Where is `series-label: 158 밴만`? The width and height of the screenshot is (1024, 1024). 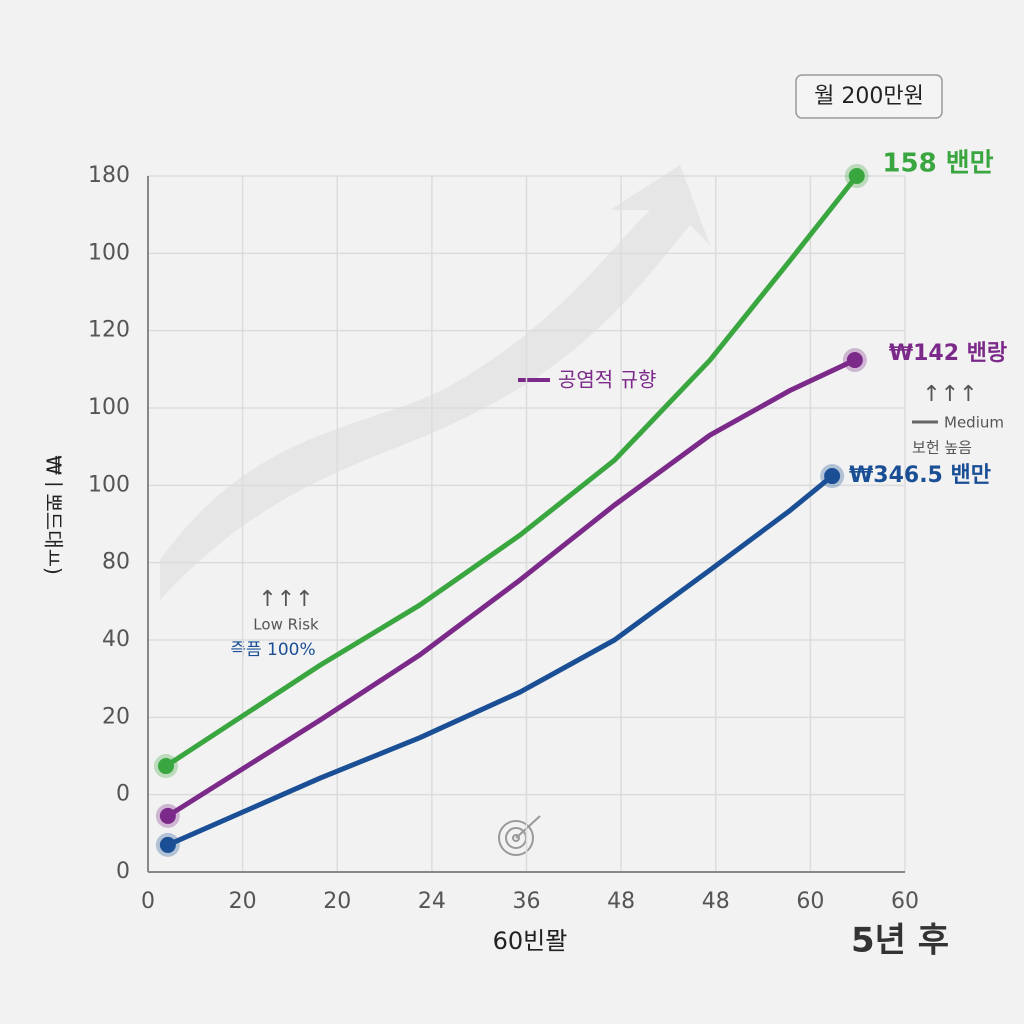 series-label: 158 밴만 is located at coordinates (937, 164).